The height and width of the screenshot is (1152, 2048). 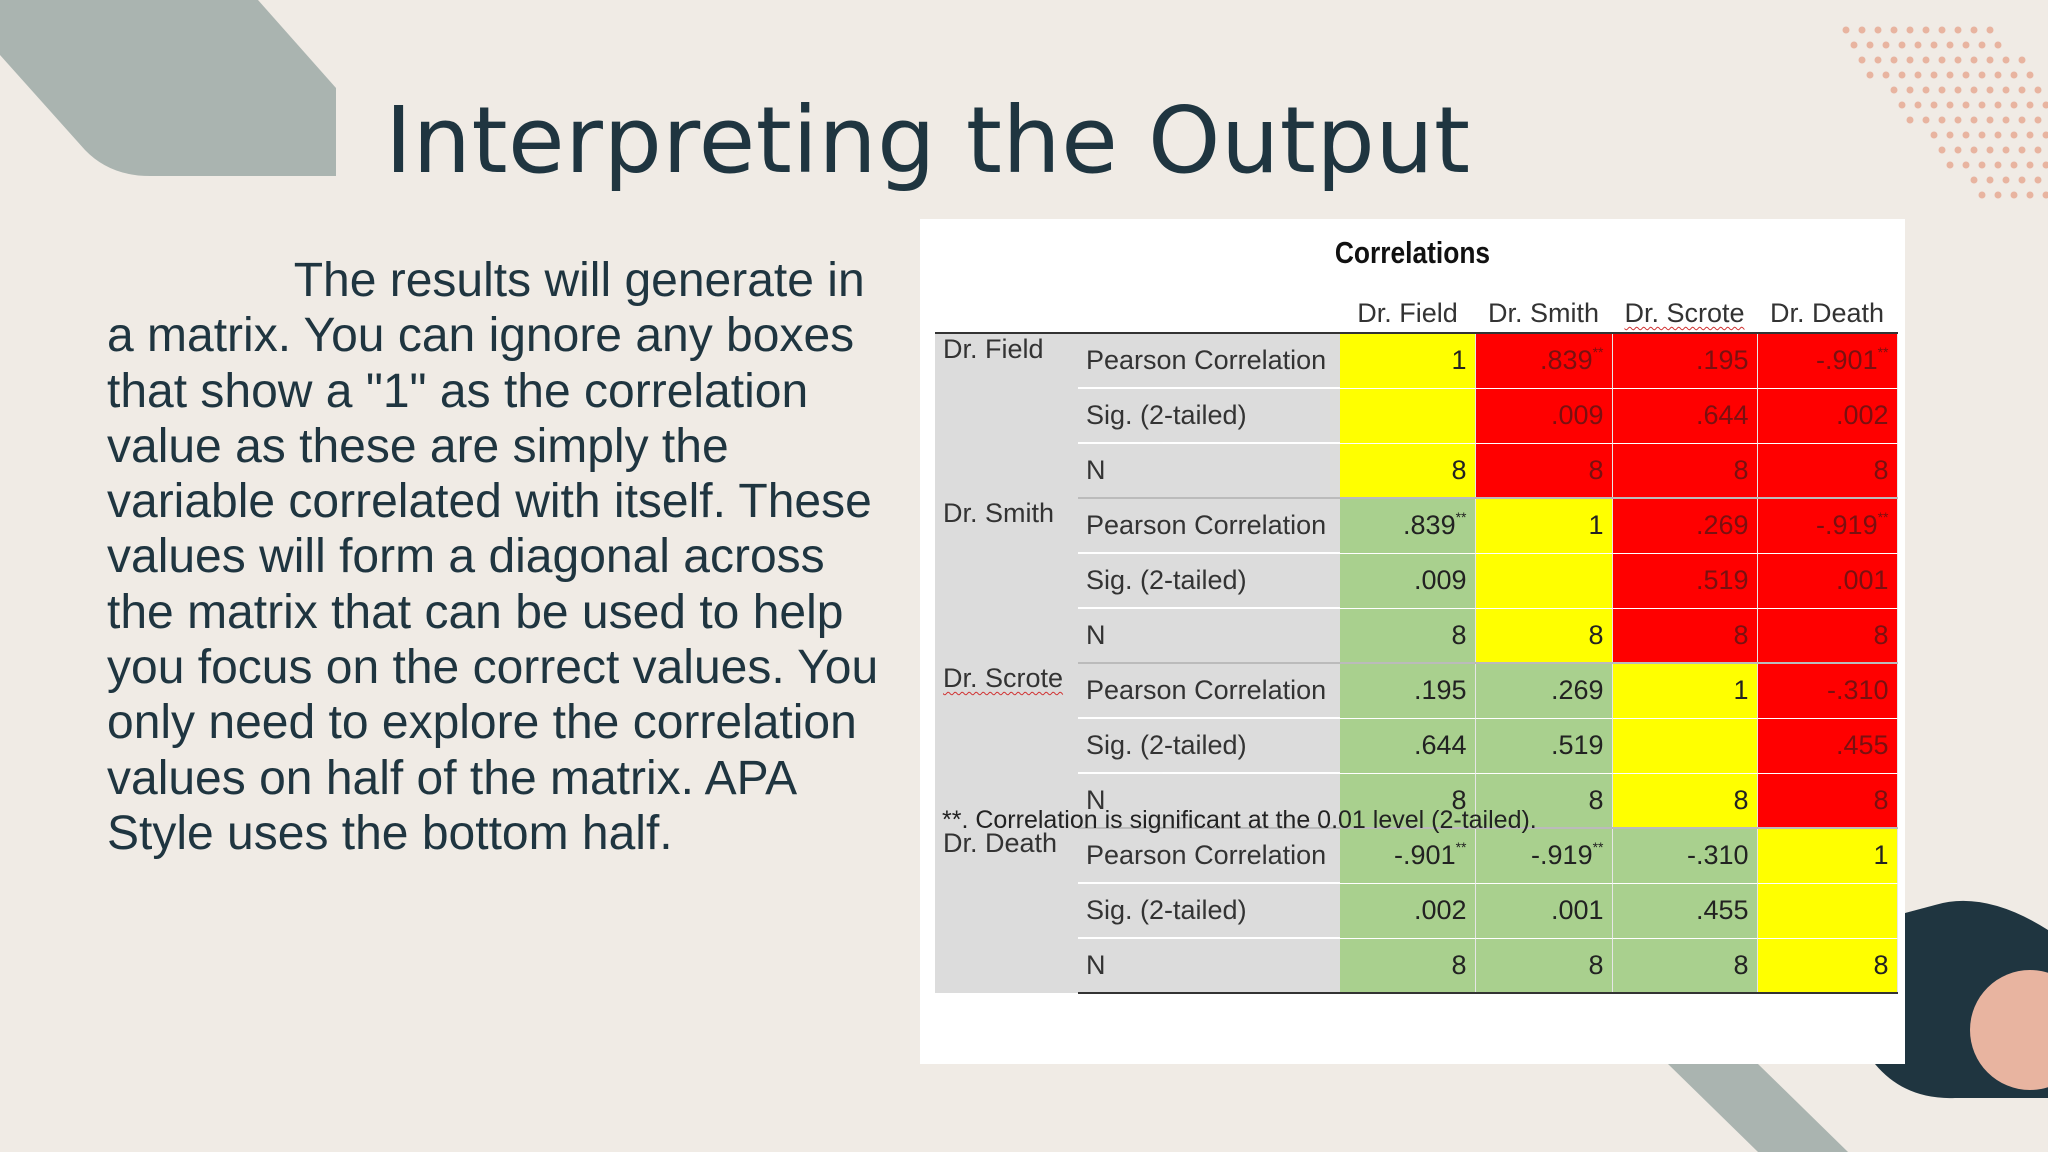 I want to click on cell-value: .195, so click(x=1722, y=360).